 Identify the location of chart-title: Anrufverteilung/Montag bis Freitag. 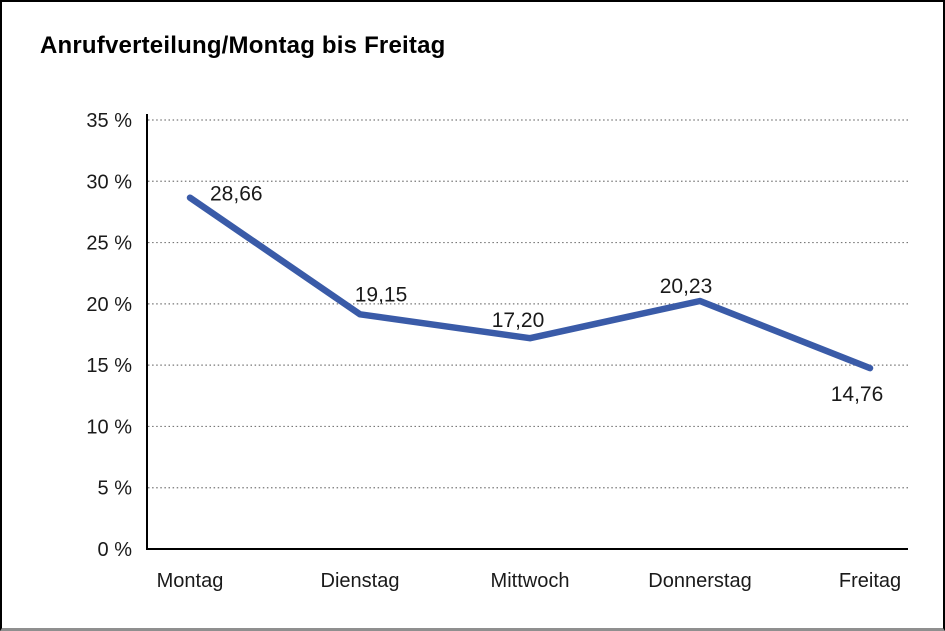
(243, 45).